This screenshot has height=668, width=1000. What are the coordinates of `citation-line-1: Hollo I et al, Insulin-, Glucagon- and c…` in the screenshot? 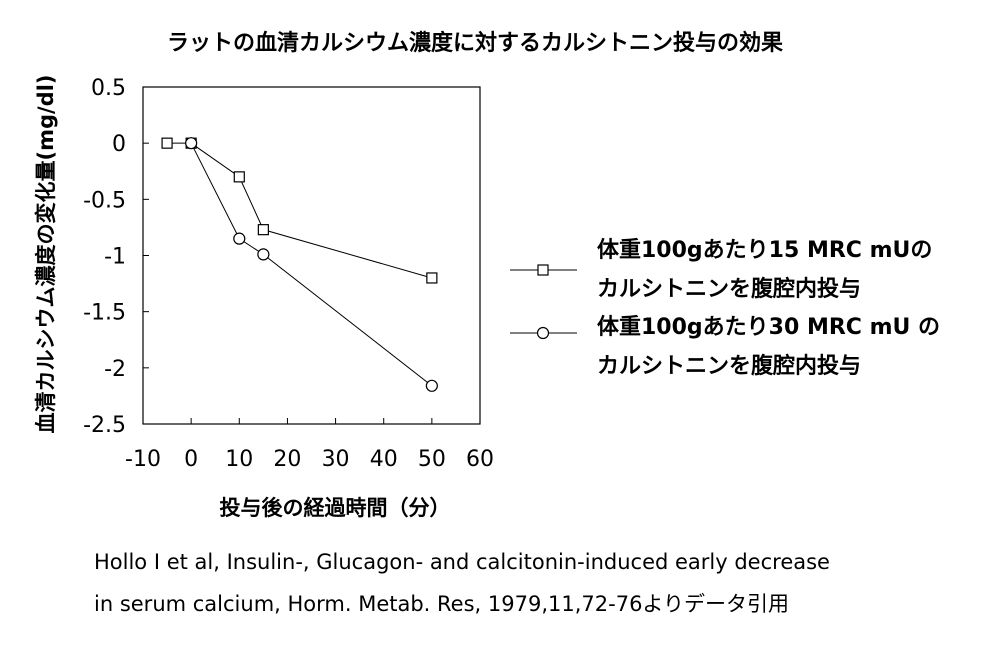 It's located at (462, 562).